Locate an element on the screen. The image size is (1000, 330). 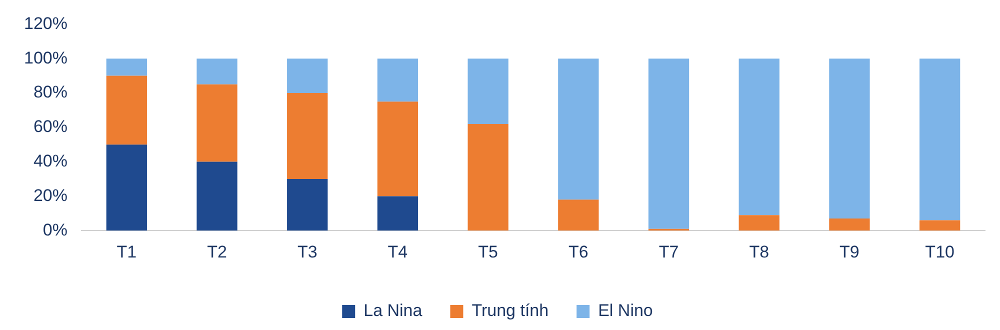
y-tick-label: 80% is located at coordinates (50, 92).